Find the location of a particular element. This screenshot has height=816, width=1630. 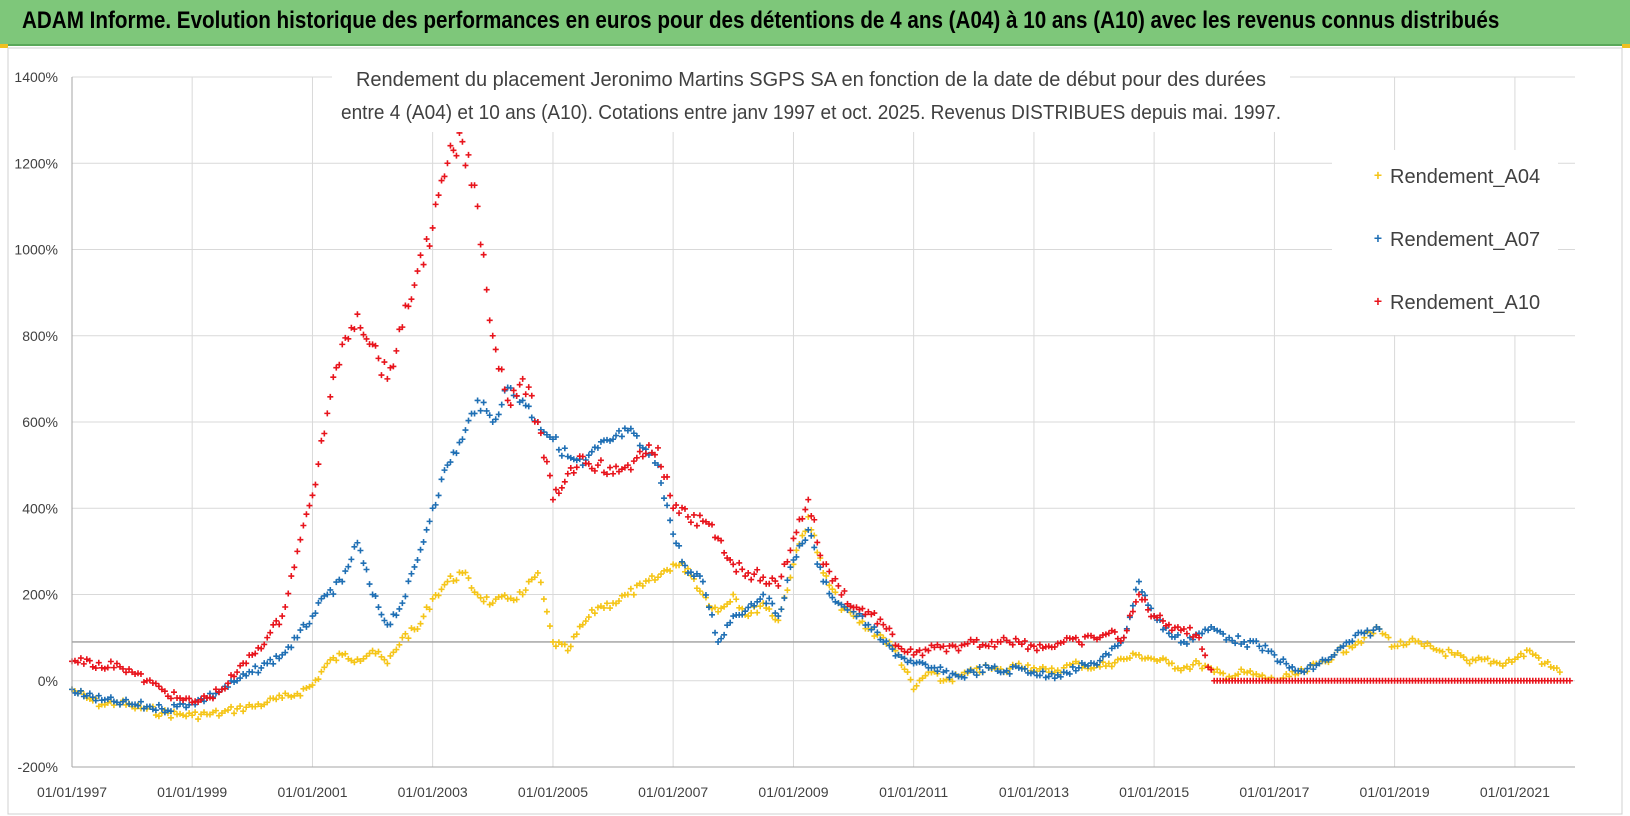

legend-marker-a10: + is located at coordinates (1378, 301).